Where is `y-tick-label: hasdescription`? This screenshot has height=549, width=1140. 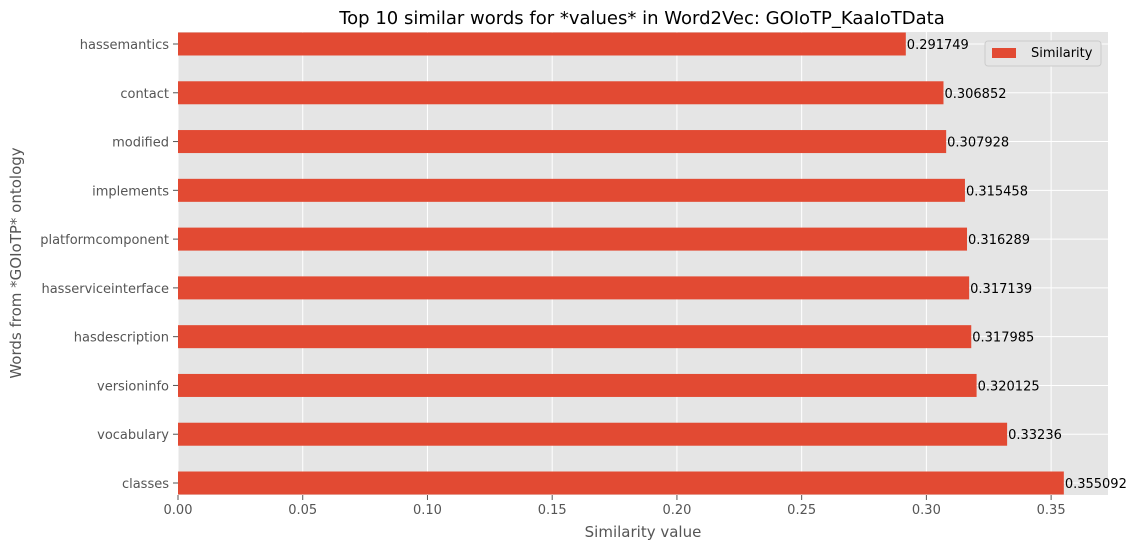 y-tick-label: hasdescription is located at coordinates (121, 338).